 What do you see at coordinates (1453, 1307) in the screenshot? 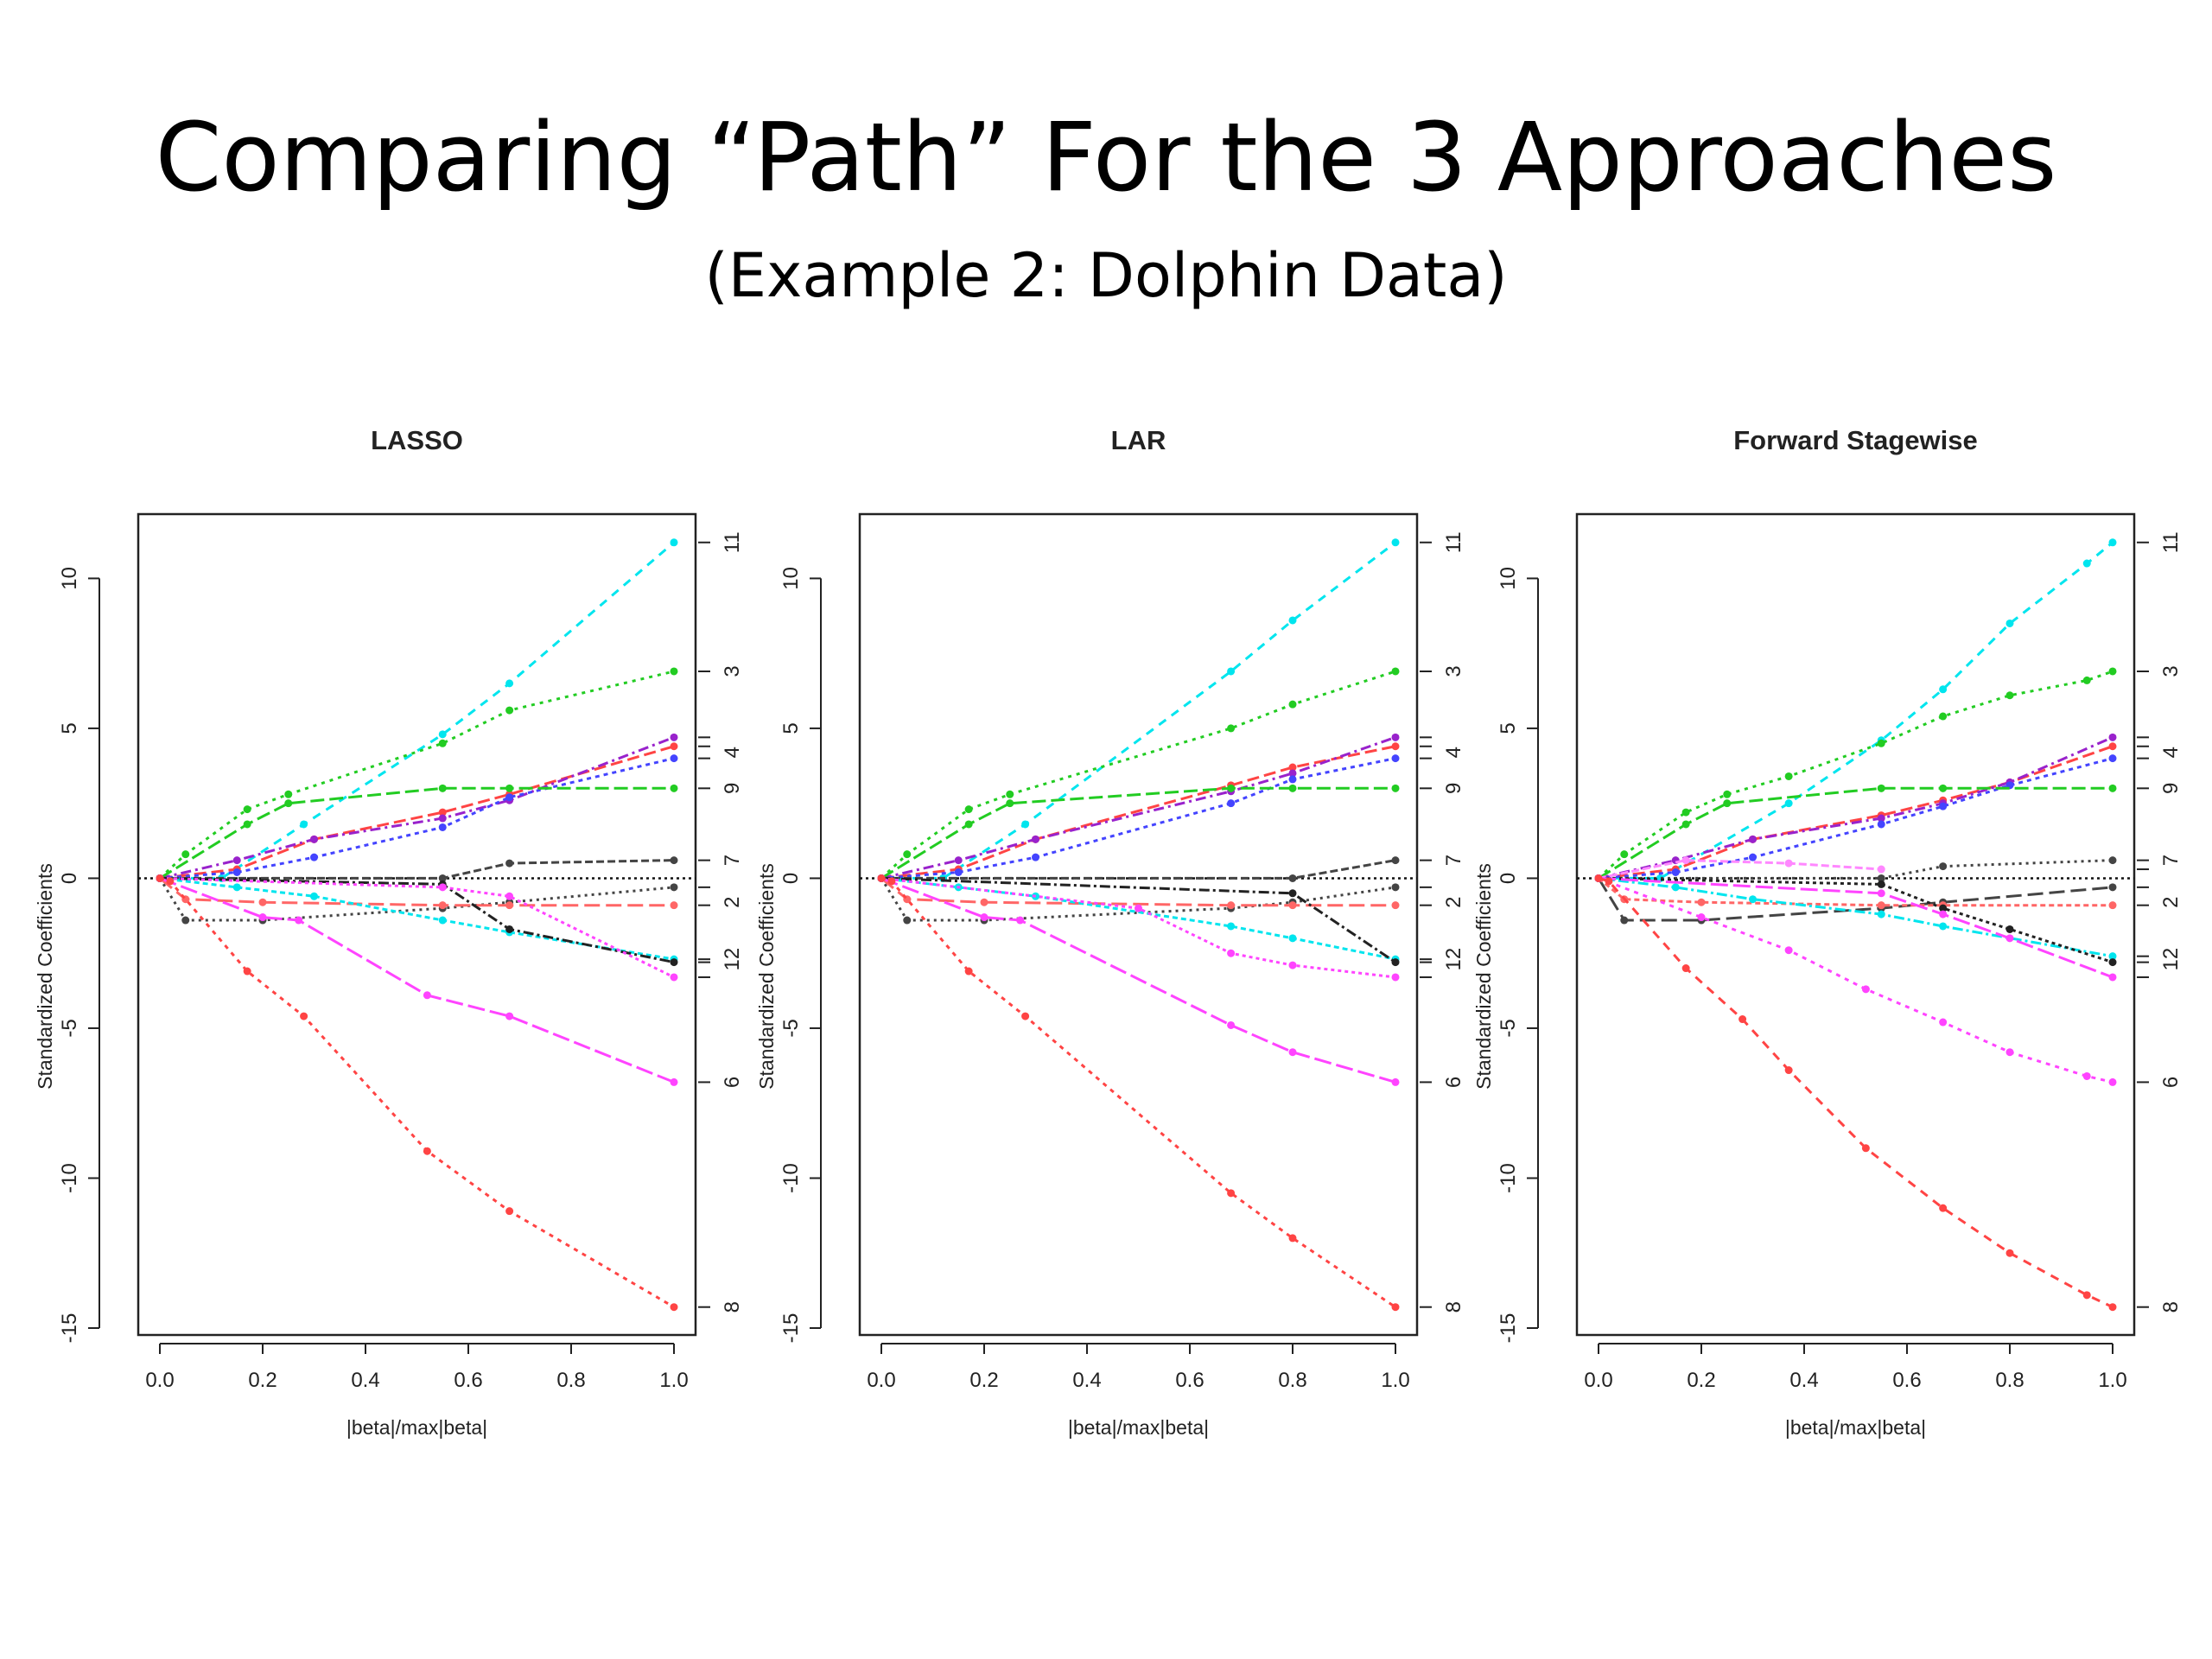
I see `right-axis-label: 8` at bounding box center [1453, 1307].